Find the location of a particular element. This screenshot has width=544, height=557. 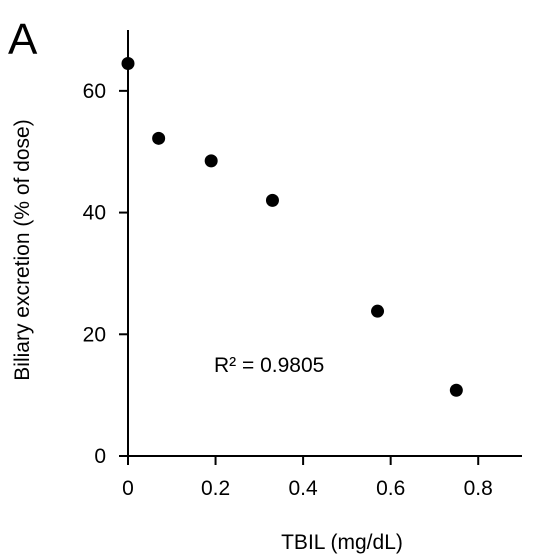

y-tick-label: 60 is located at coordinates (94, 91).